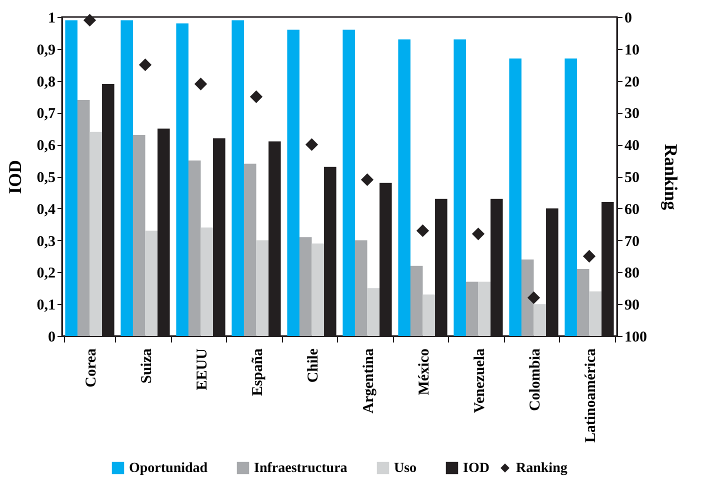  Describe the element at coordinates (46, 114) in the screenshot. I see `y-tick-label: 0,7` at that location.